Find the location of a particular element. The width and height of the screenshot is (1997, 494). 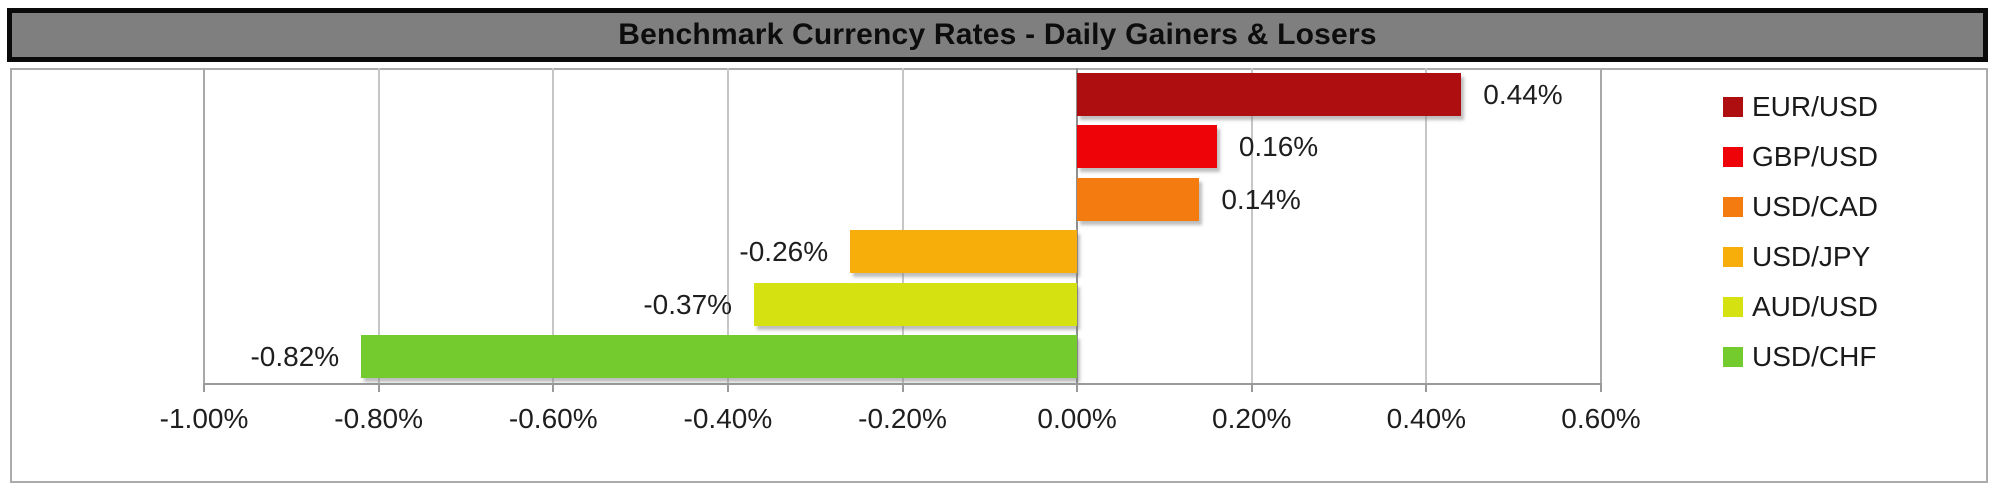

legend-entry-usd-jpy: USD/JPY is located at coordinates (1800, 257).